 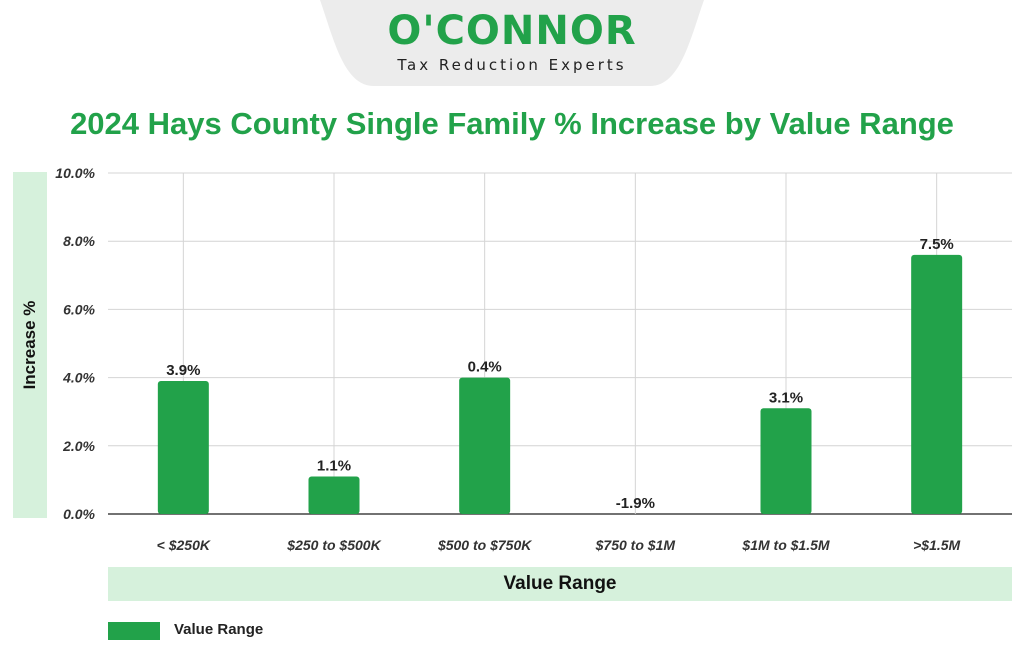 What do you see at coordinates (512, 65) in the screenshot?
I see `logo-tagline: Tax Reduction Experts` at bounding box center [512, 65].